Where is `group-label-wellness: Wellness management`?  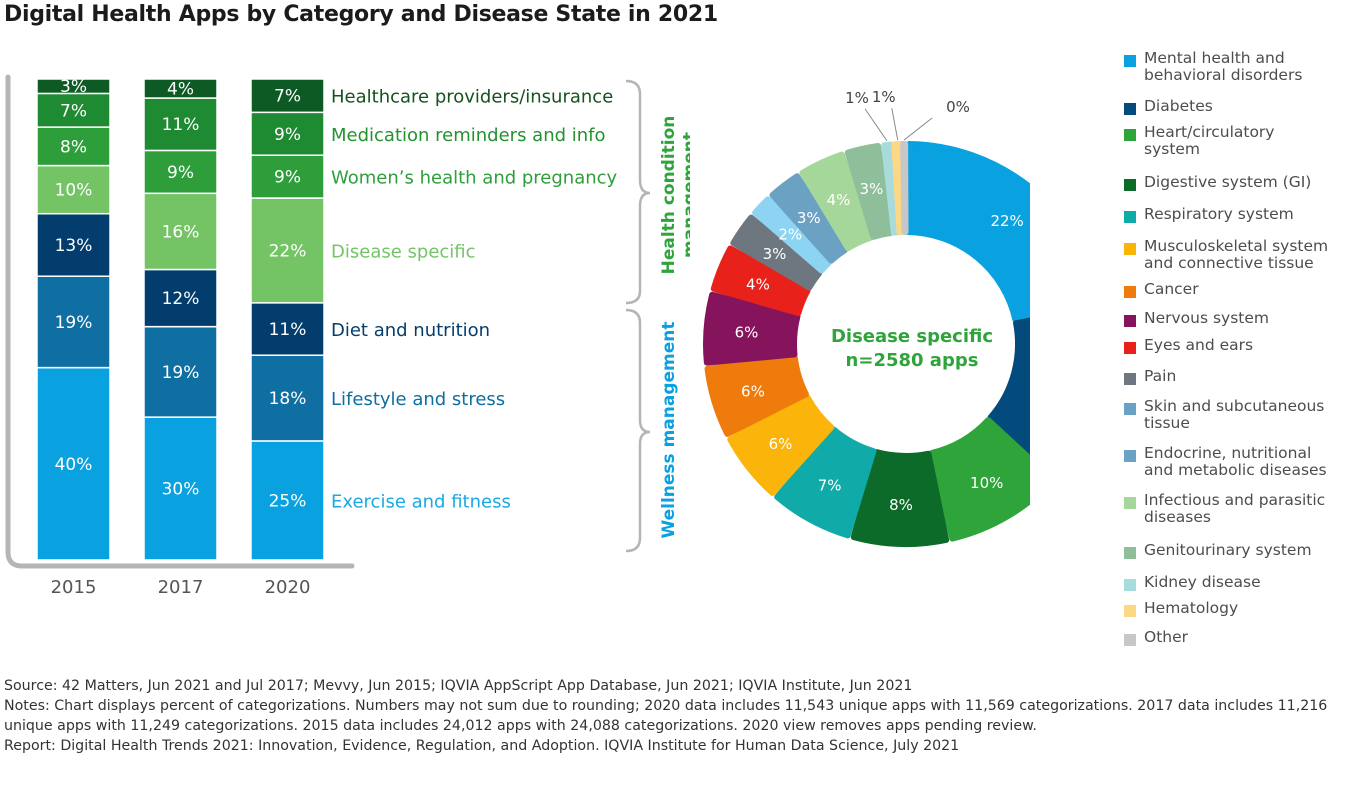 group-label-wellness: Wellness management is located at coordinates (669, 429).